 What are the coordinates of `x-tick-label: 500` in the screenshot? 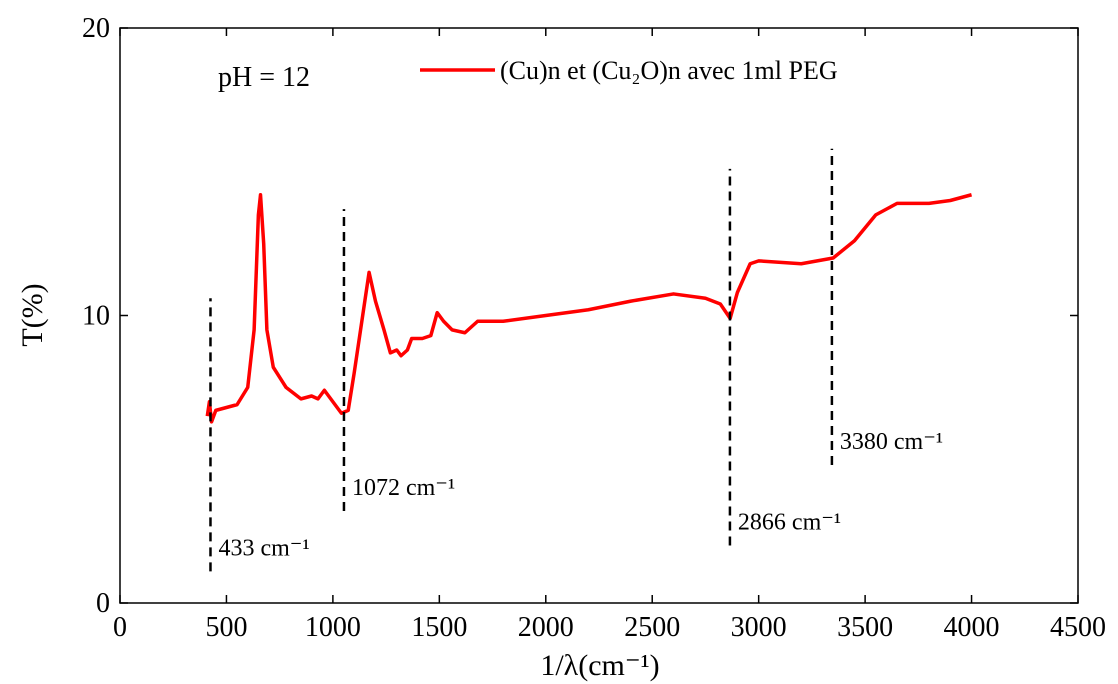 It's located at (226, 627).